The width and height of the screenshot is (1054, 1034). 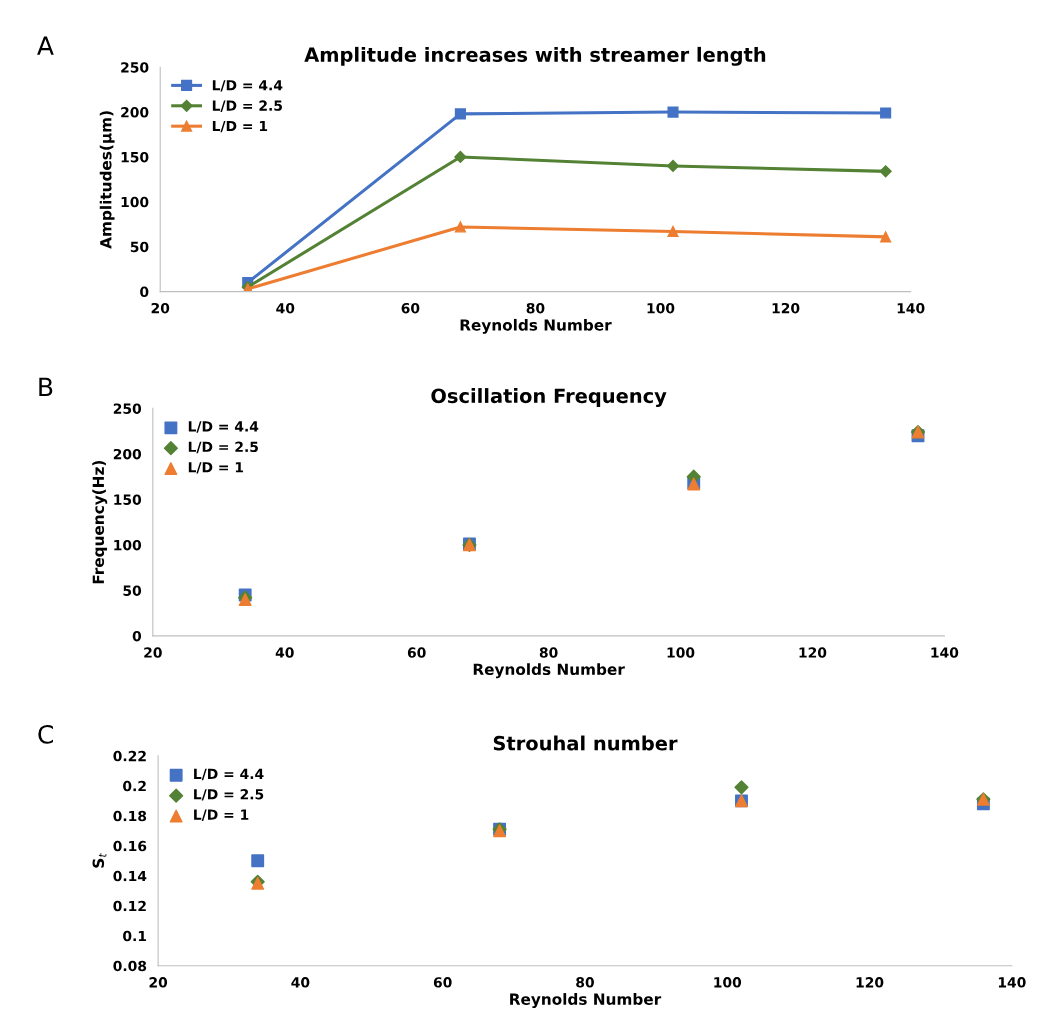 I want to click on y-tick-label: 0.18, so click(x=130, y=816).